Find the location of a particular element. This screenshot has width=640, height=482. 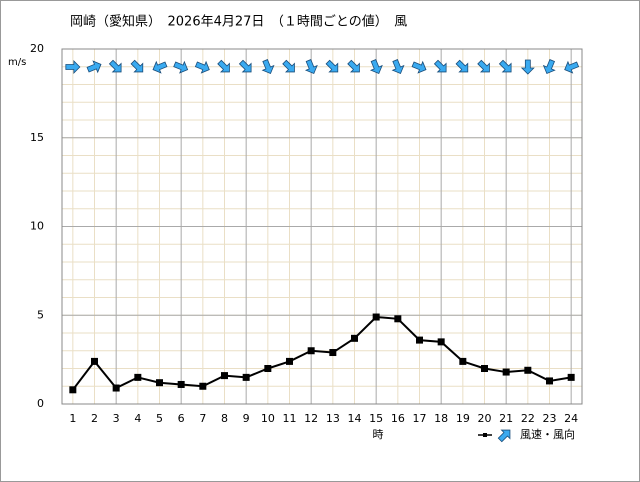

x-axis-label: 時 is located at coordinates (378, 434).